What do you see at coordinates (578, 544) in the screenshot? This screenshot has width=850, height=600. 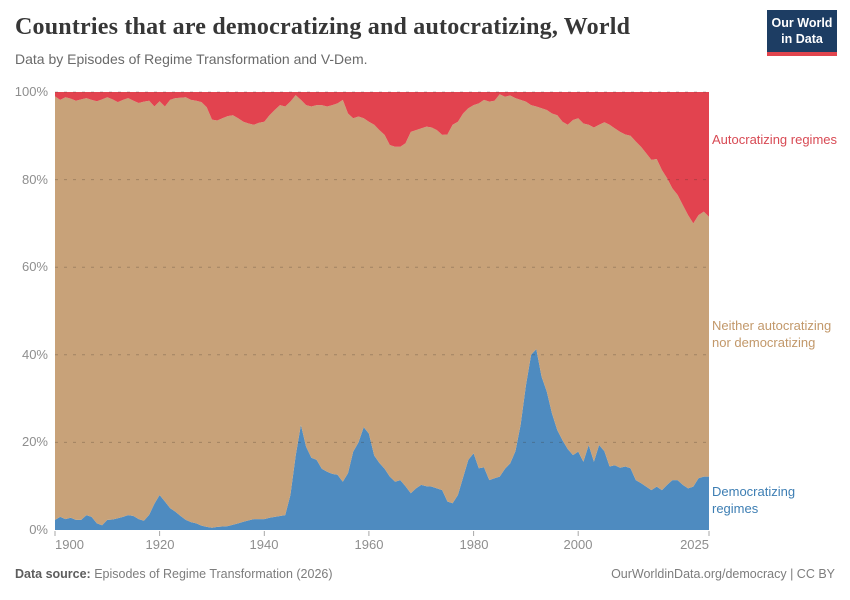 I see `x-axis-label-2000: 2000` at bounding box center [578, 544].